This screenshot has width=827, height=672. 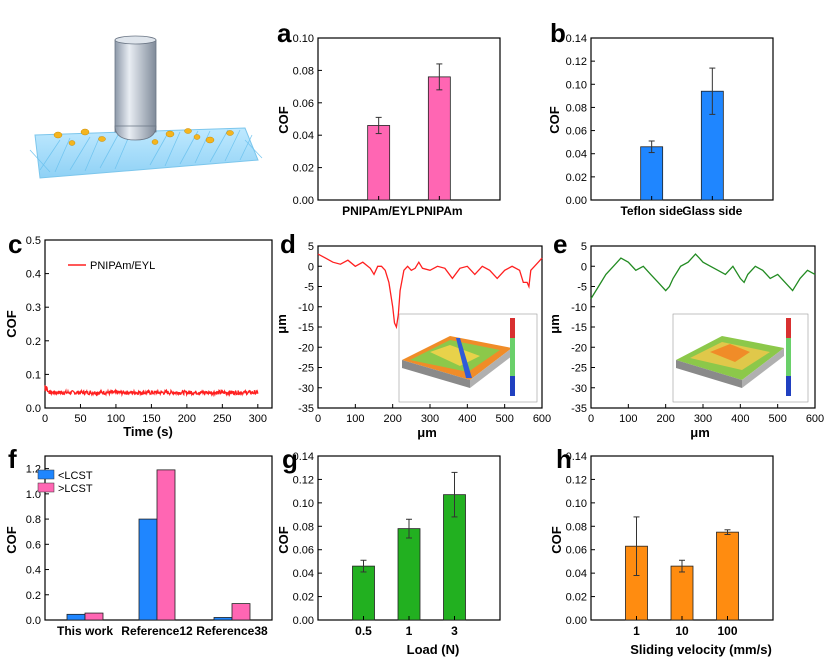 What do you see at coordinates (740, 358) in the screenshot?
I see `surface-3d-inset-e` at bounding box center [740, 358].